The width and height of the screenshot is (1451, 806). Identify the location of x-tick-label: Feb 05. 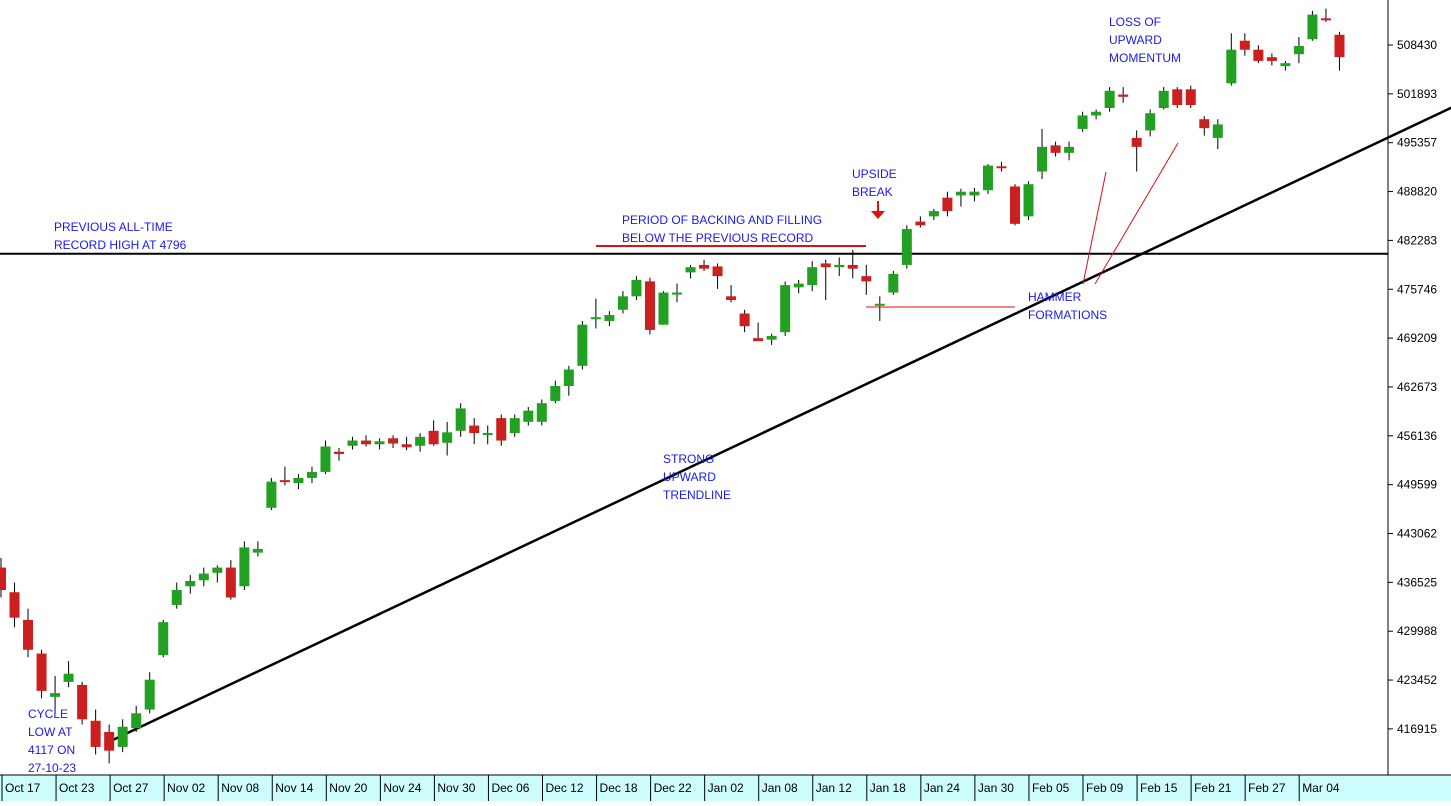
(1051, 788).